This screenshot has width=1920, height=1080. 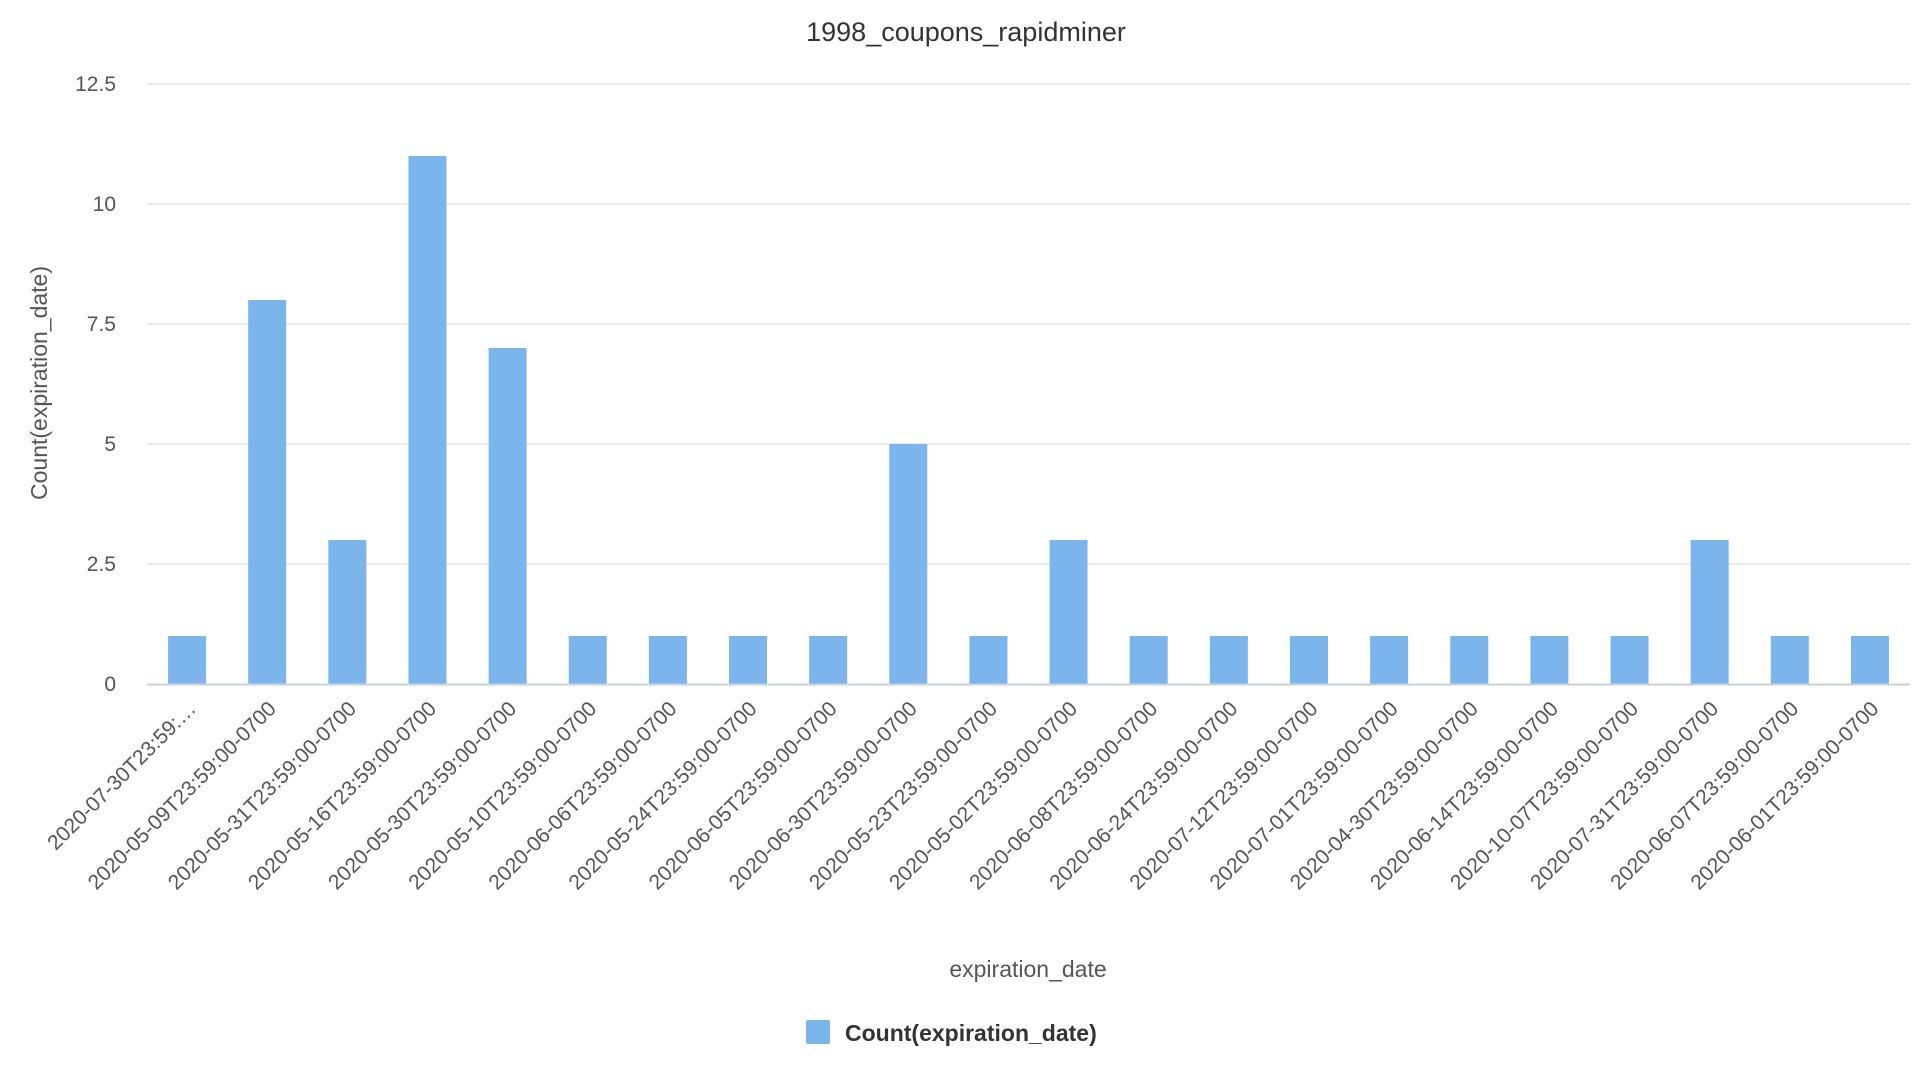 I want to click on y-tick-label: 2.5, so click(x=101, y=564).